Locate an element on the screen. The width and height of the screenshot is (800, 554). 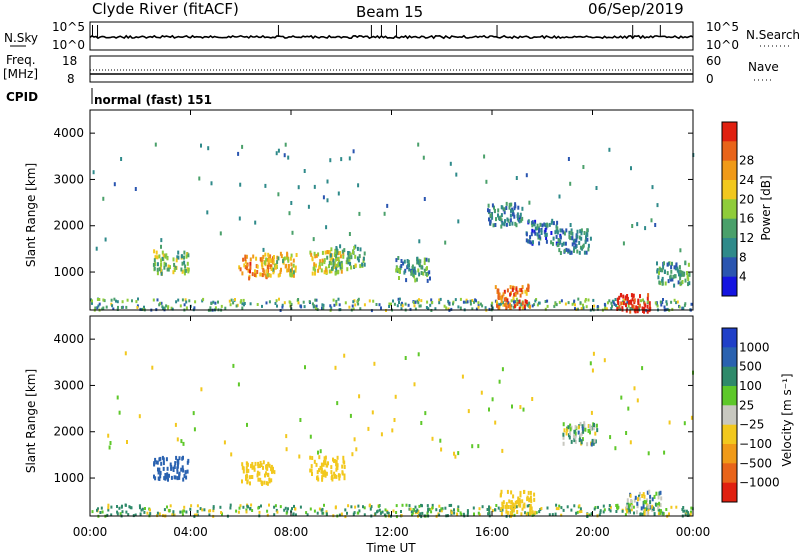
velocity-ylabel: Slant Range [km] is located at coordinates (31, 421).